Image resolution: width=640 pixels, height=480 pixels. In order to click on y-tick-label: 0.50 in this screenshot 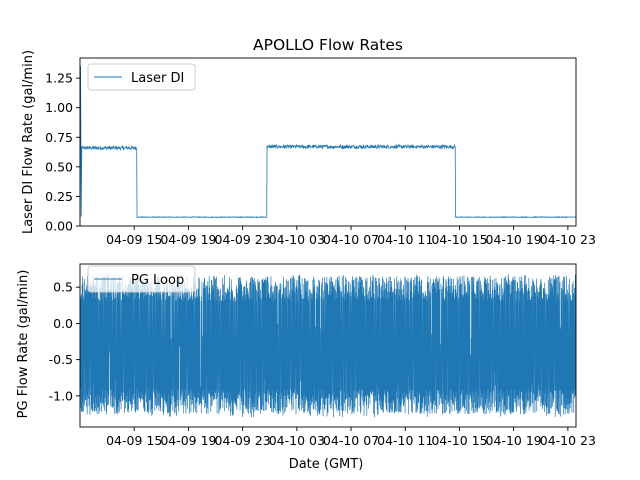, I will do `click(59, 166)`.